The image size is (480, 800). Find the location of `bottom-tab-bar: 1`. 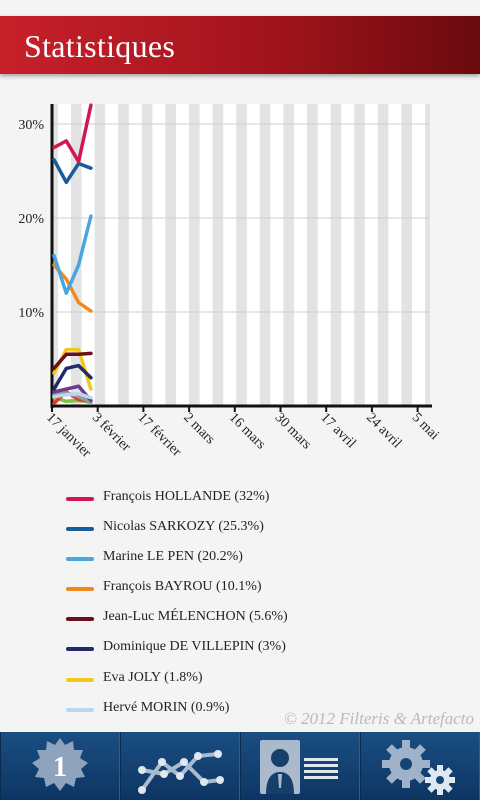

bottom-tab-bar: 1 is located at coordinates (240, 766).